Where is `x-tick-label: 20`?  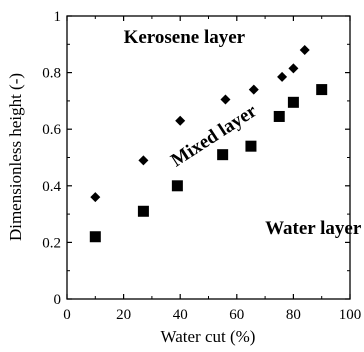
x-tick-label: 20 is located at coordinates (123, 315).